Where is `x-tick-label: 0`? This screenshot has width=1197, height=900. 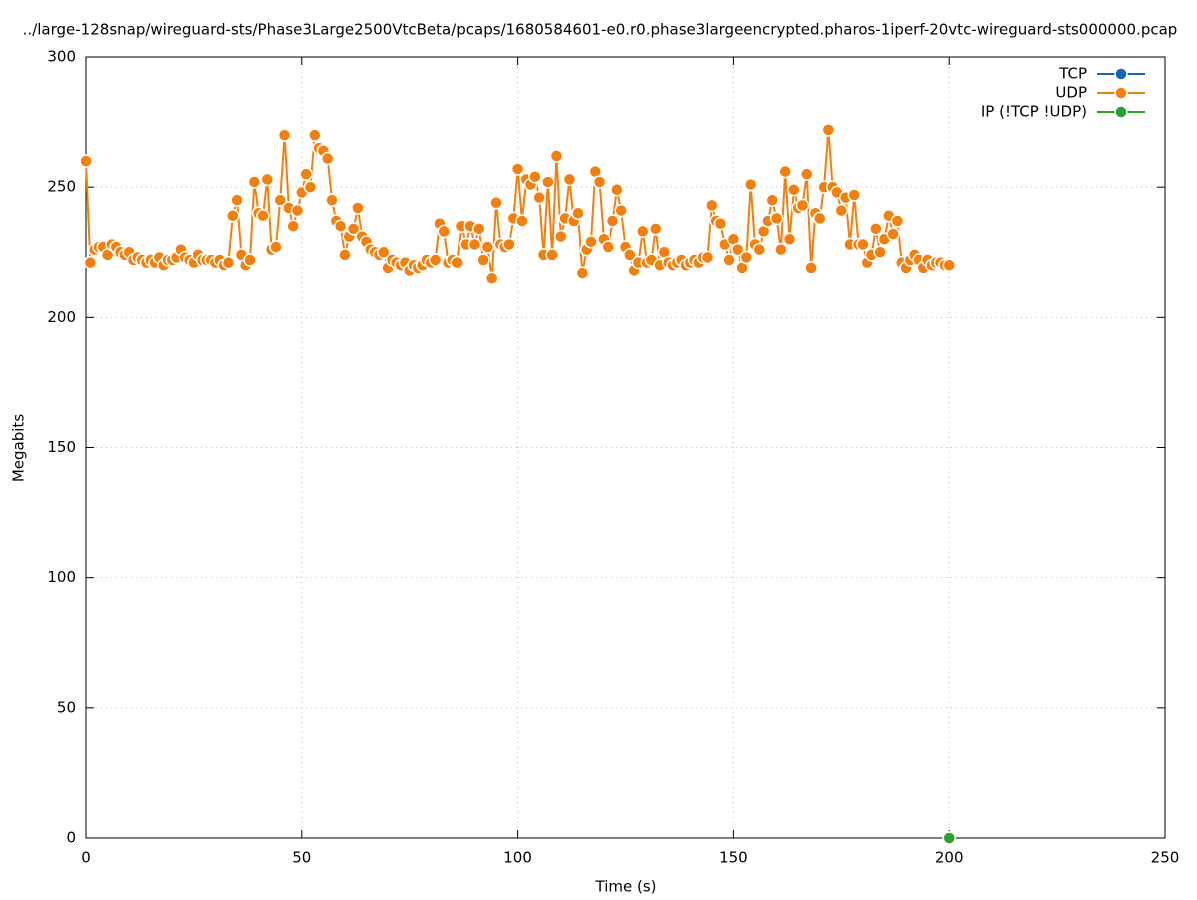 x-tick-label: 0 is located at coordinates (86, 858).